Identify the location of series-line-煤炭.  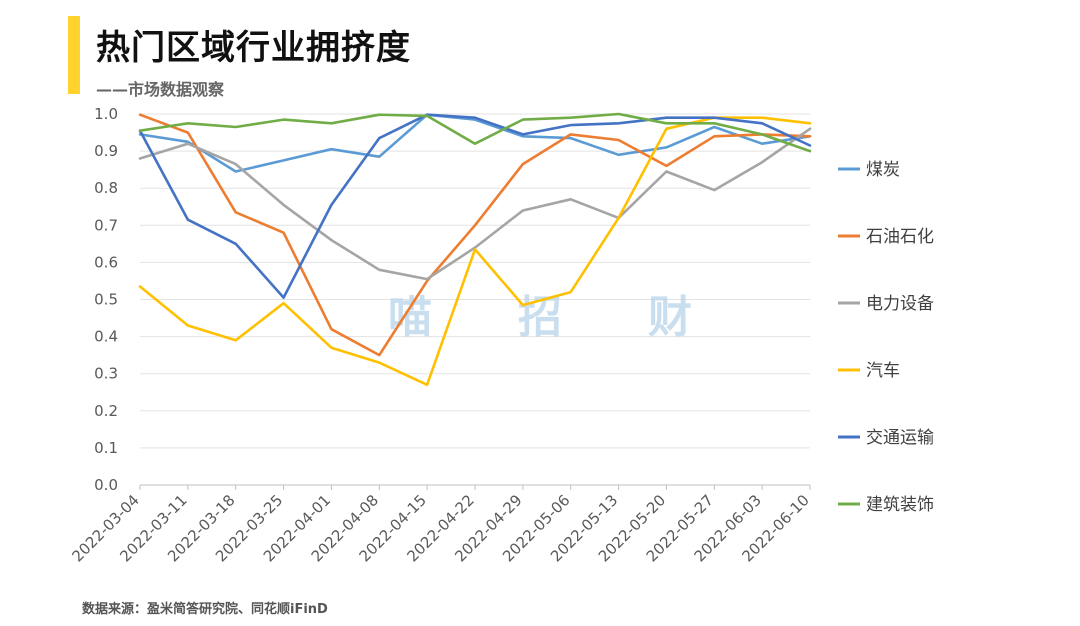
(475, 143).